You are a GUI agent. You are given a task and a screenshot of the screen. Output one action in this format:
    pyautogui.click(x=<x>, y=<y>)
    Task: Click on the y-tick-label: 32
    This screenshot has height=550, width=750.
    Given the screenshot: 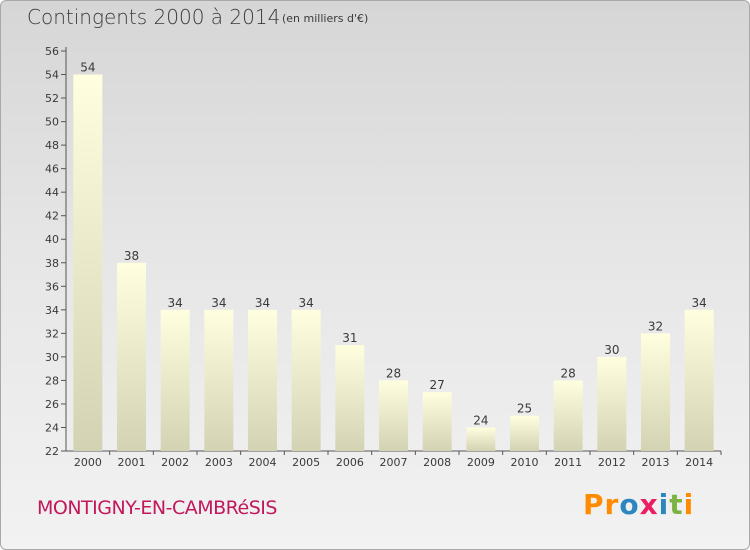 What is the action you would take?
    pyautogui.click(x=52, y=333)
    